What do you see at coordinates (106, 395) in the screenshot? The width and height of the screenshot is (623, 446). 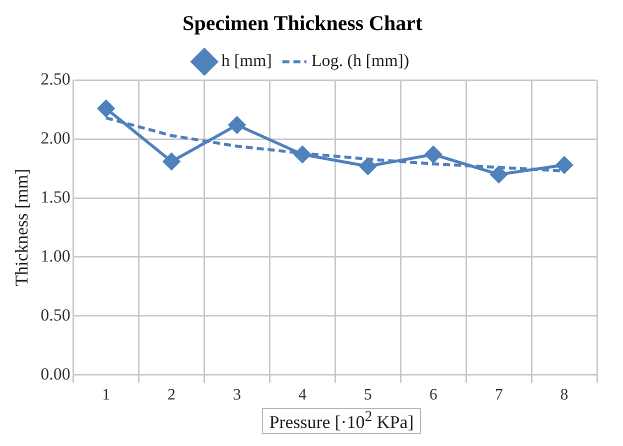 I see `x-tick-label: 1` at bounding box center [106, 395].